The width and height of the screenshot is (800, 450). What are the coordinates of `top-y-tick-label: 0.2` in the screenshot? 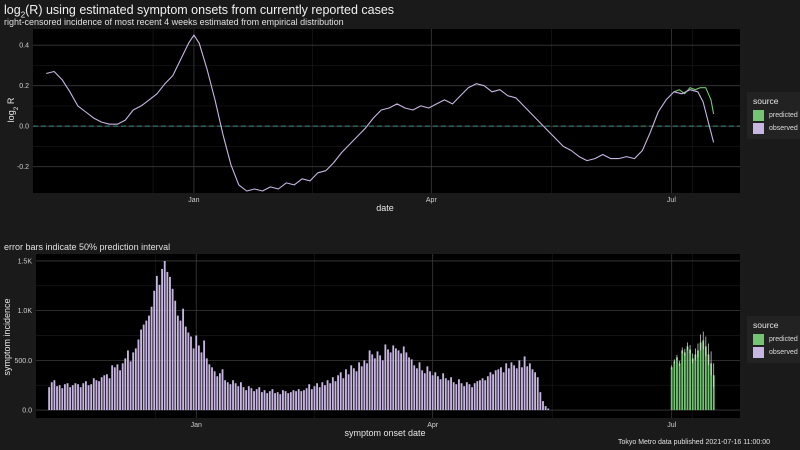 It's located at (24, 86).